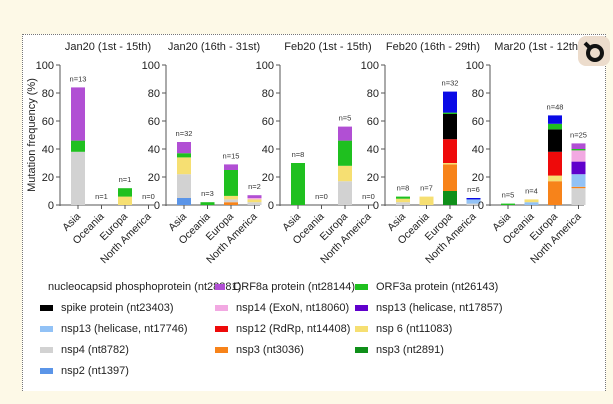 The width and height of the screenshot is (613, 404). I want to click on legend-item: nsp13 (helicase, nt17857), so click(445, 308).